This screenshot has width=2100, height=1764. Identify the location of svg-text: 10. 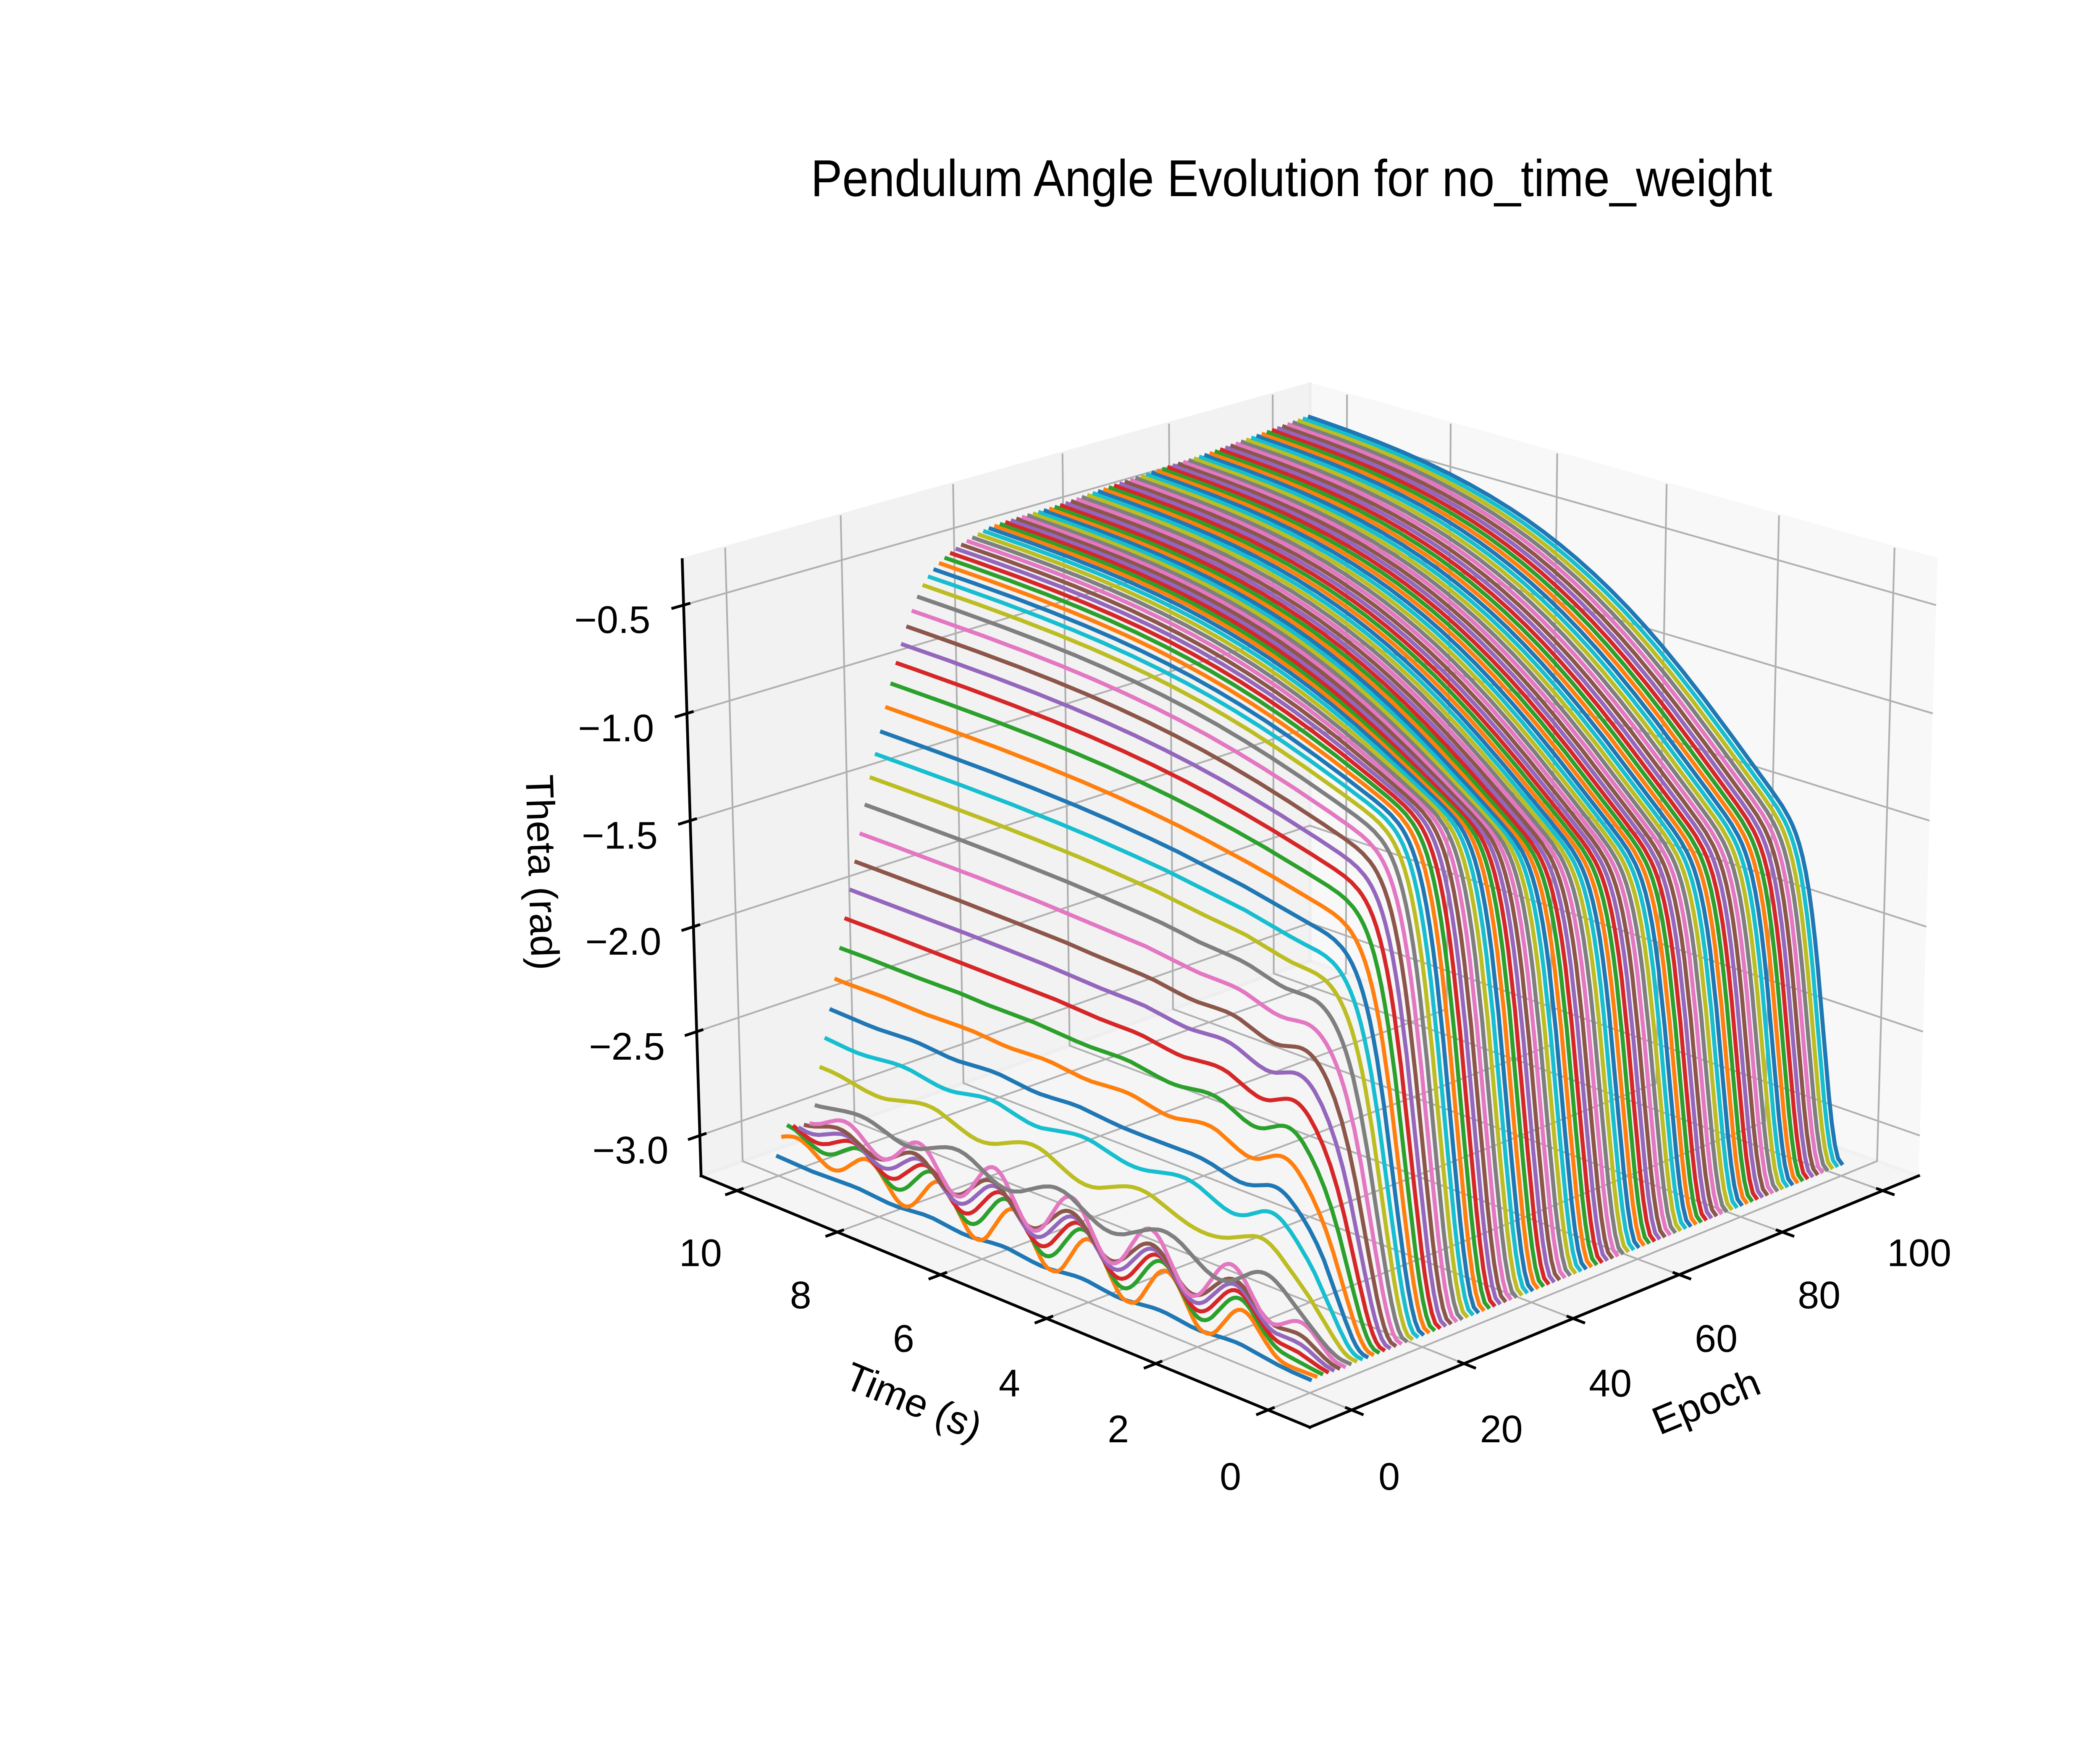
(700, 1253).